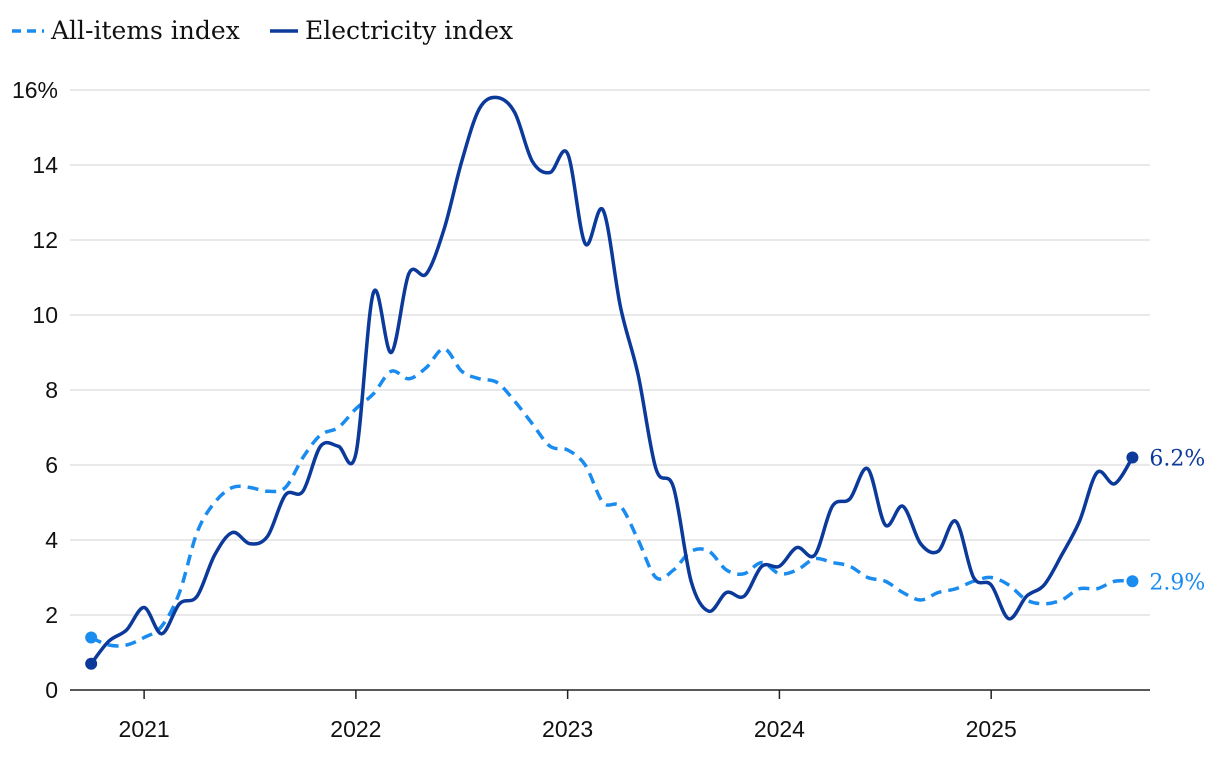 This screenshot has width=1220, height=760. I want to click on end-point-all-items, so click(1132, 581).